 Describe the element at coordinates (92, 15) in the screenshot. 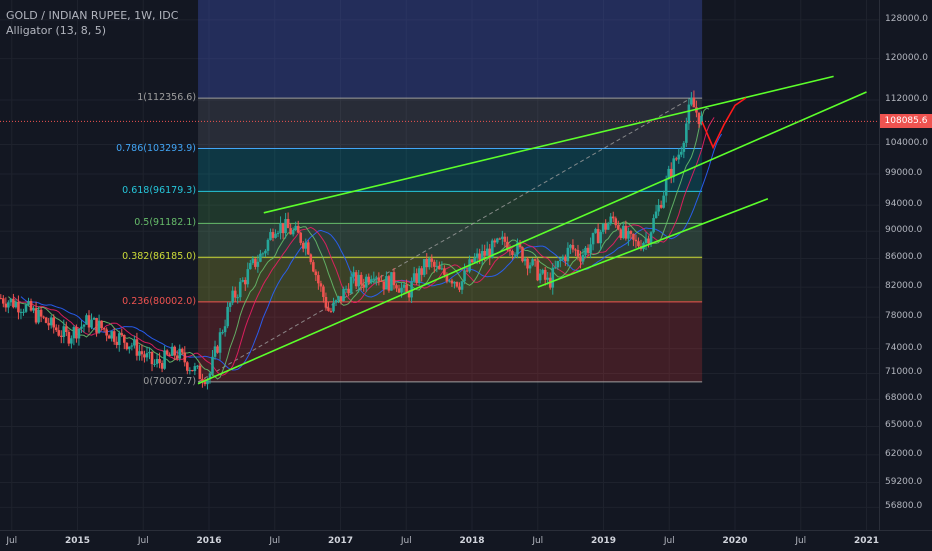

I see `symbol-title: GOLD / INDIAN RUPEE, 1W, IDC` at that location.